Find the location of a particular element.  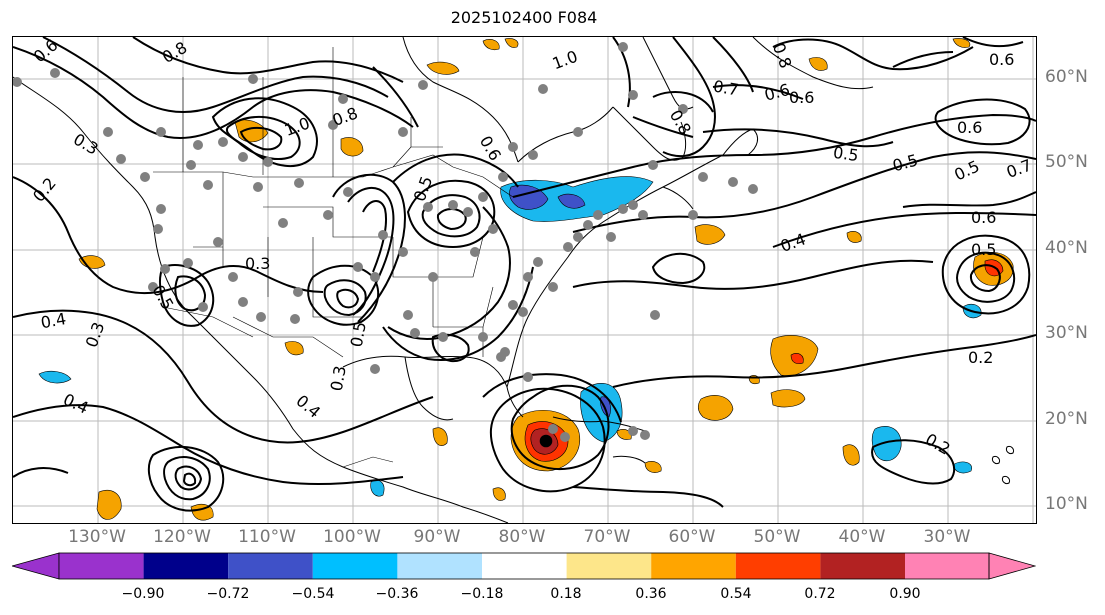

colorbar-tick: −0.54 is located at coordinates (313, 594).